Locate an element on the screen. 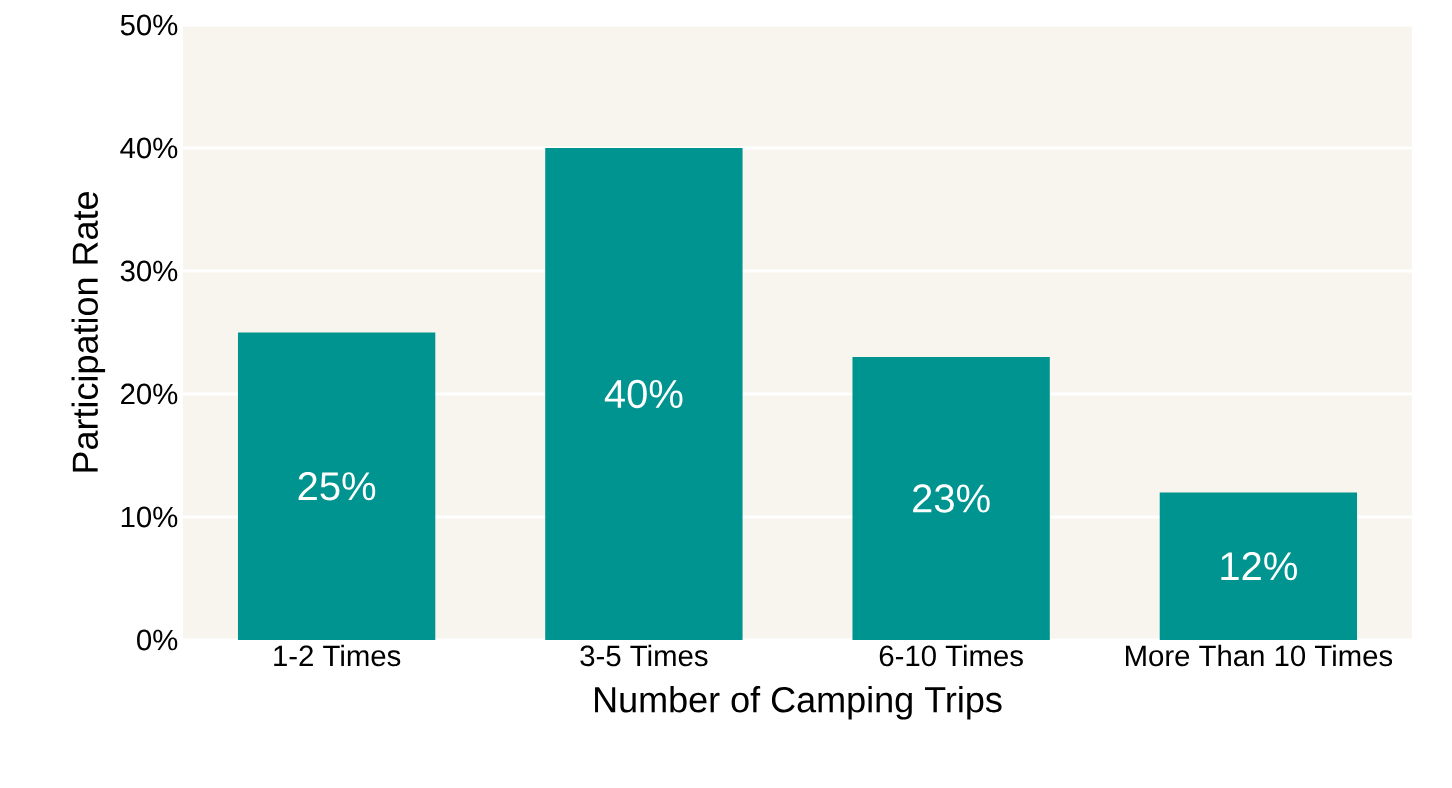 The image size is (1452, 788). x-tick-label: More Than 10 Times is located at coordinates (1259, 655).